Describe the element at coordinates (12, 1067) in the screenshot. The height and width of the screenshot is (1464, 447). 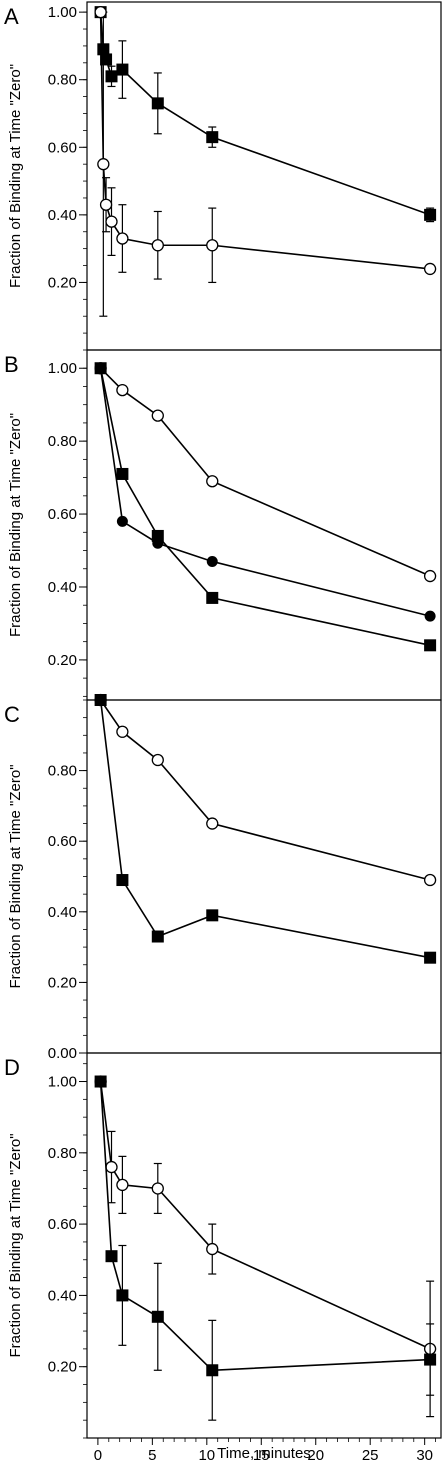
I see `panel-letter: D` at that location.